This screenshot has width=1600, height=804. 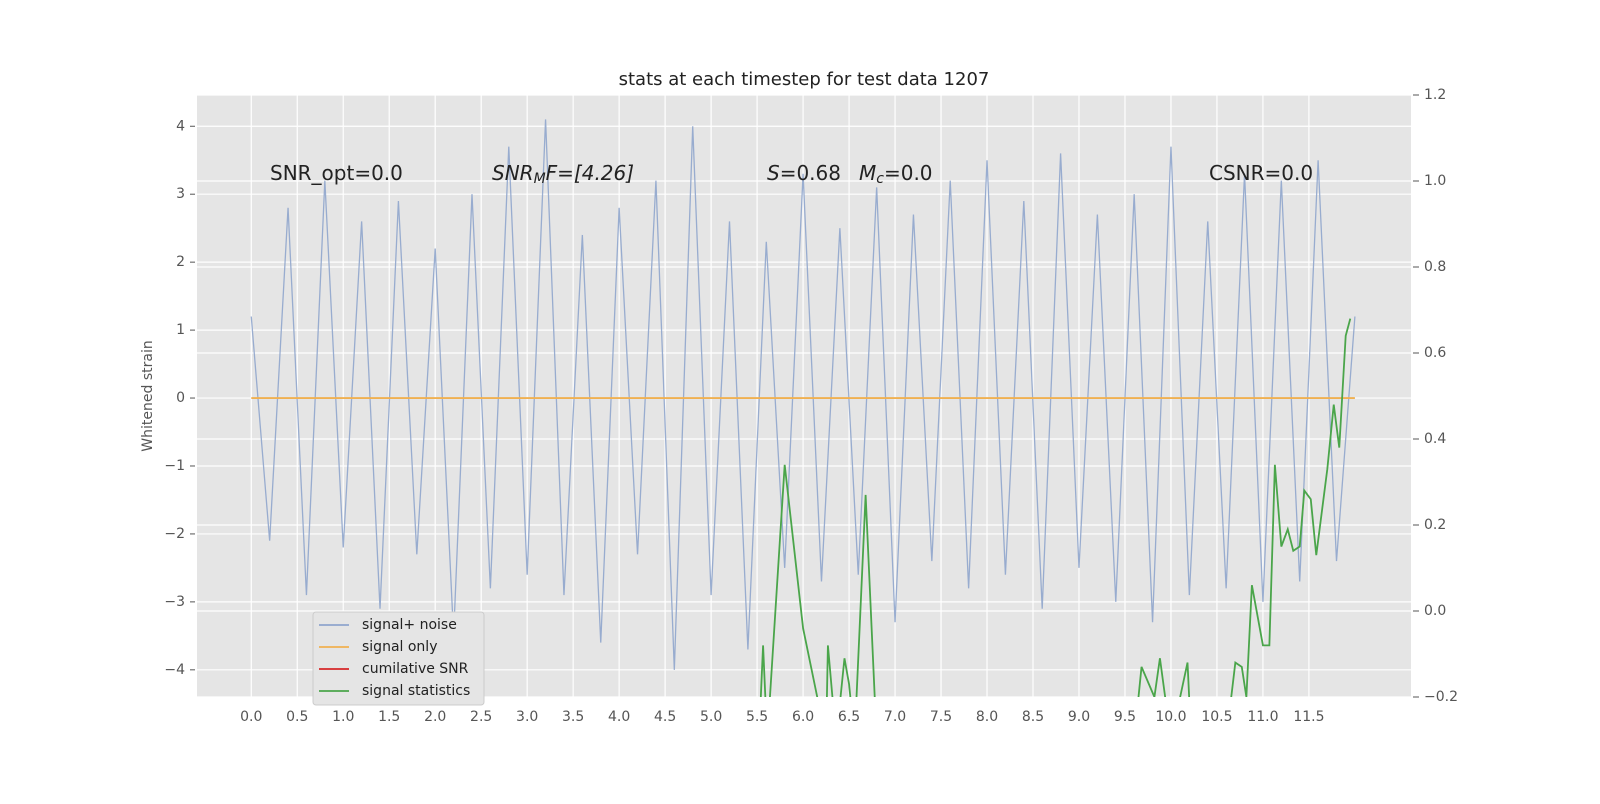 I want to click on x-tick-label: 4.5, so click(x=665, y=717).